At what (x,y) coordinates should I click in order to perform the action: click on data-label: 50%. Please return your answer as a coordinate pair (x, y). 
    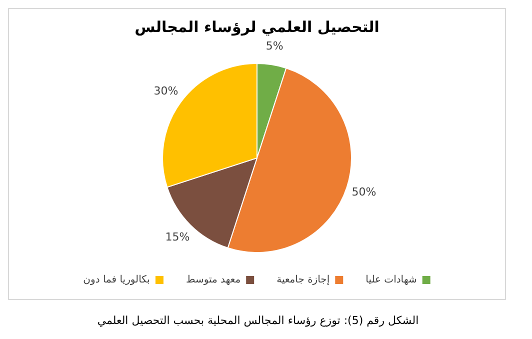
    Looking at the image, I should click on (364, 192).